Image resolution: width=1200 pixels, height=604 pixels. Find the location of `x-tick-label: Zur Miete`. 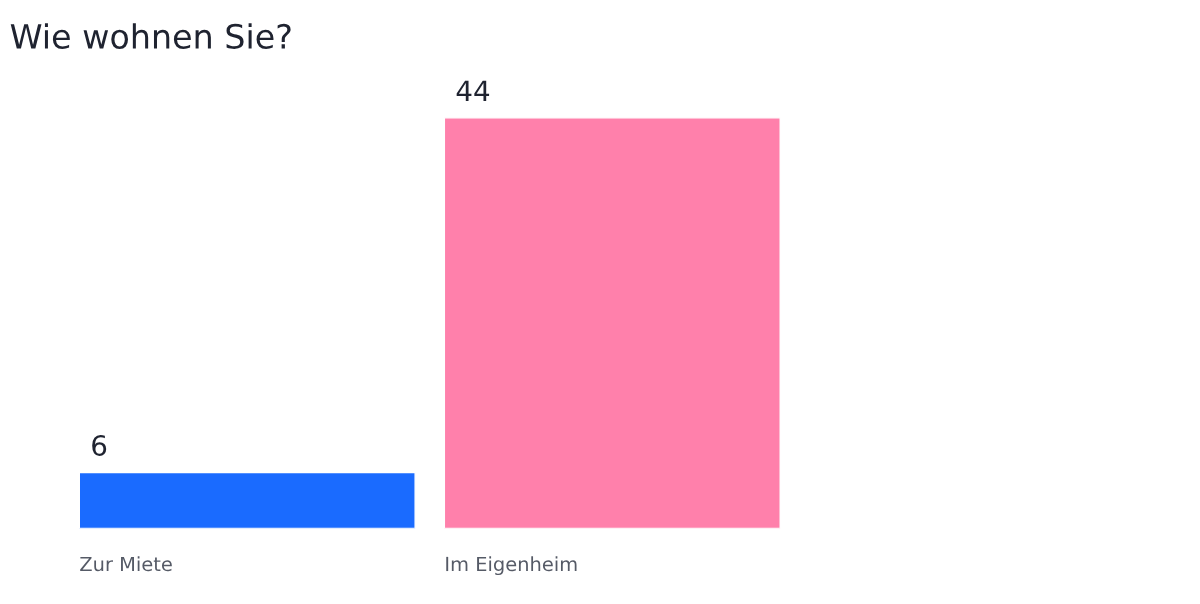

x-tick-label: Zur Miete is located at coordinates (126, 564).